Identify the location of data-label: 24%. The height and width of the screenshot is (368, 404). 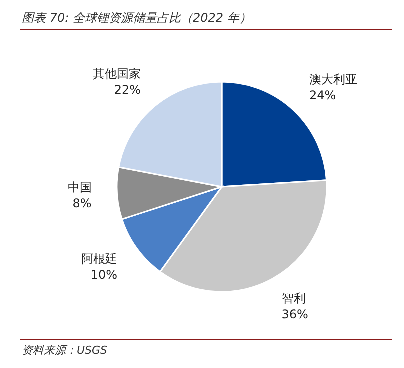
(322, 95).